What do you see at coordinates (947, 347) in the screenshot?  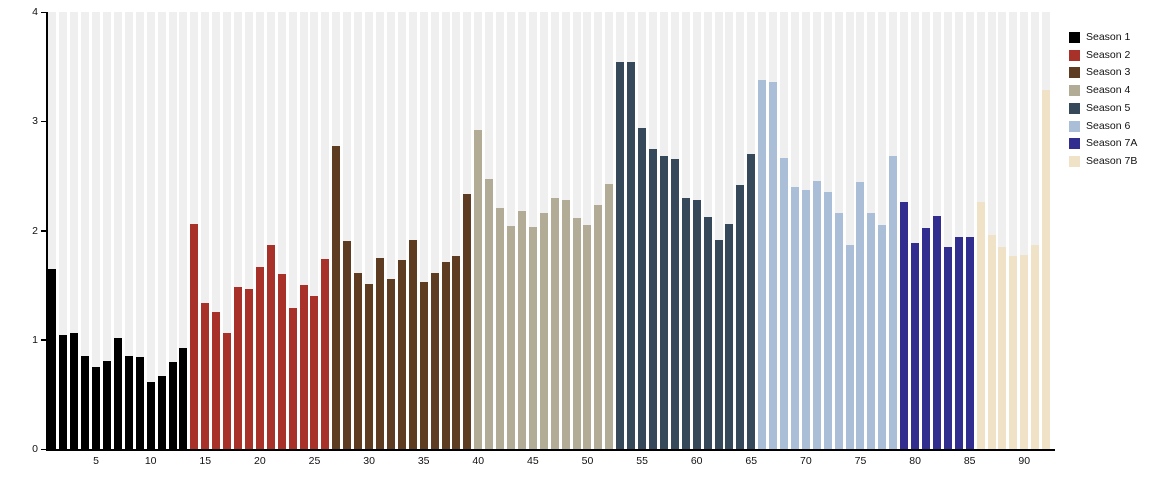 I see `bar-episode-83-season-7a` at bounding box center [947, 347].